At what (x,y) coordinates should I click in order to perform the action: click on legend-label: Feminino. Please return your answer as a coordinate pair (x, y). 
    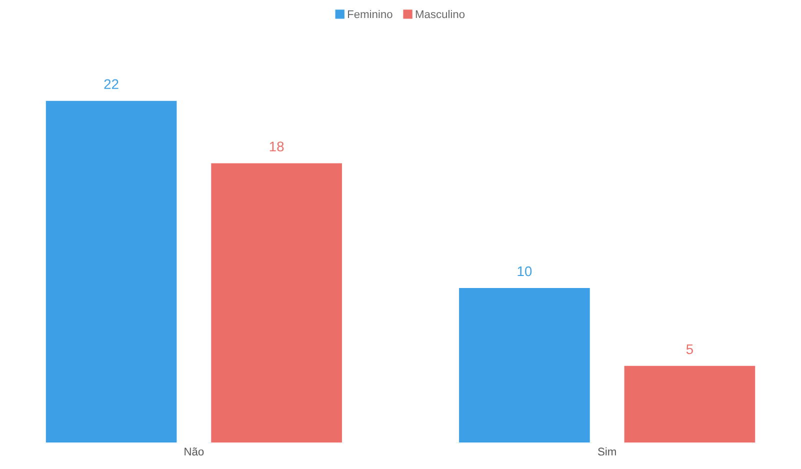
    Looking at the image, I should click on (370, 14).